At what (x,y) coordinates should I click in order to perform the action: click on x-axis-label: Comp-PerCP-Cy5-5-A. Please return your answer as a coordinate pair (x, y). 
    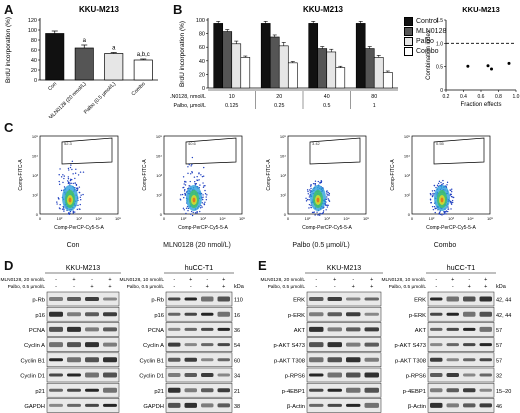
    Looking at the image, I should click on (451, 228).